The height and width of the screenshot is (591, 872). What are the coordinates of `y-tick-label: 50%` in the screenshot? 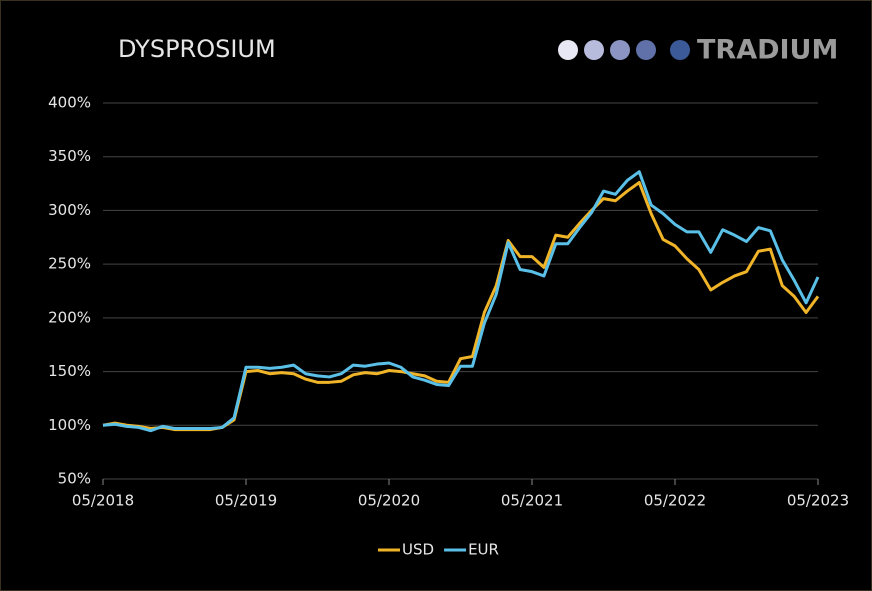 It's located at (74, 479).